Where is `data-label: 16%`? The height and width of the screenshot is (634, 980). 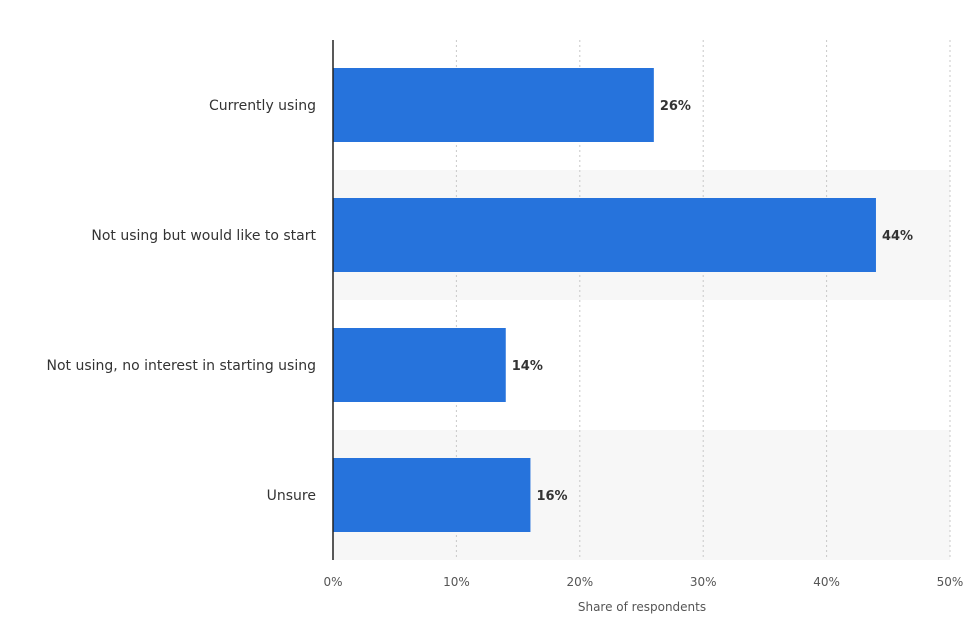
data-label: 16% is located at coordinates (551, 496).